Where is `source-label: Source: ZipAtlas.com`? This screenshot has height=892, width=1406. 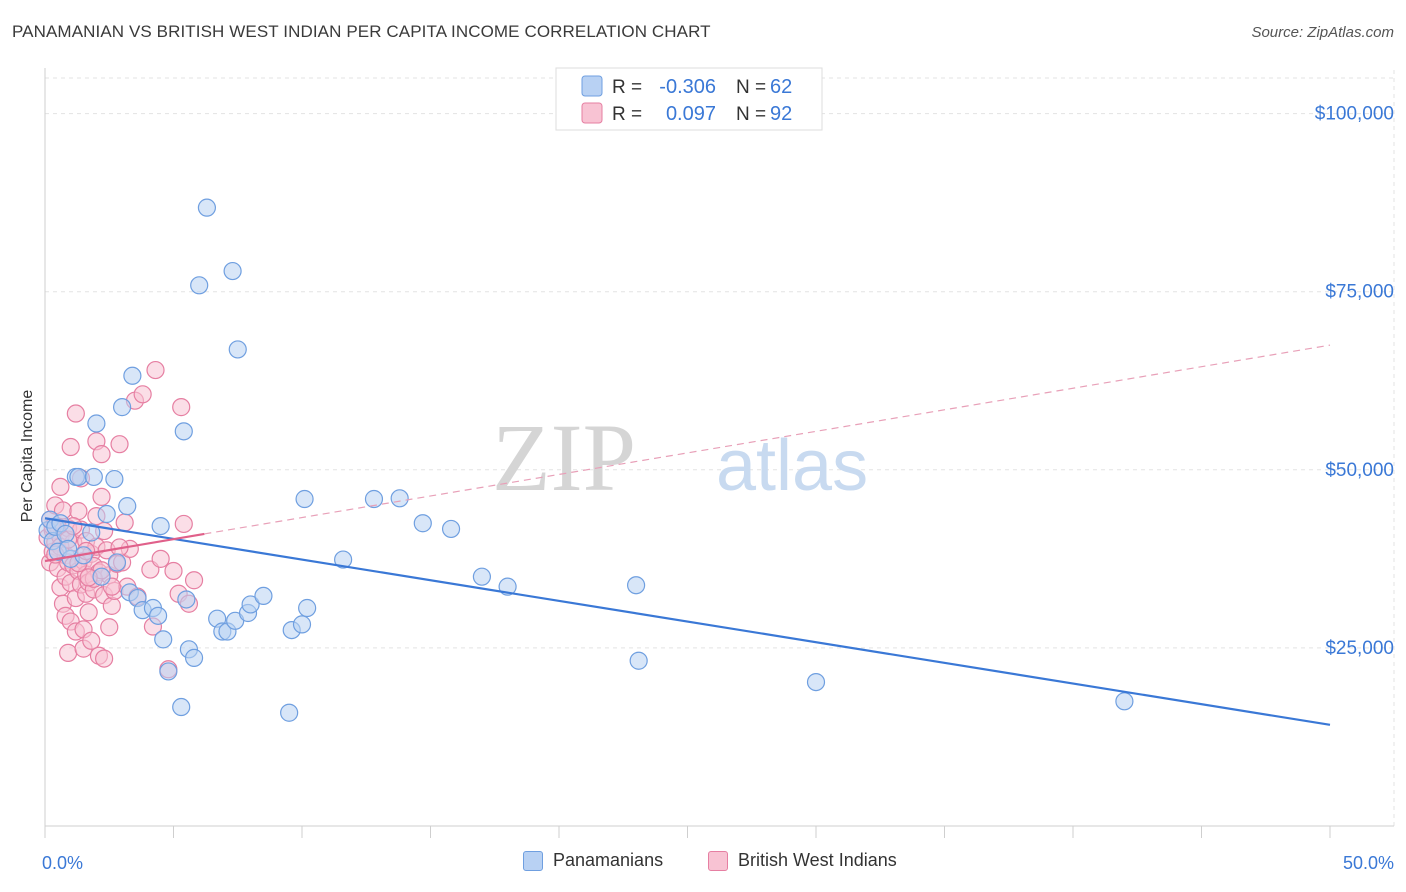
source-label: Source: ZipAtlas.com is located at coordinates (1322, 32).